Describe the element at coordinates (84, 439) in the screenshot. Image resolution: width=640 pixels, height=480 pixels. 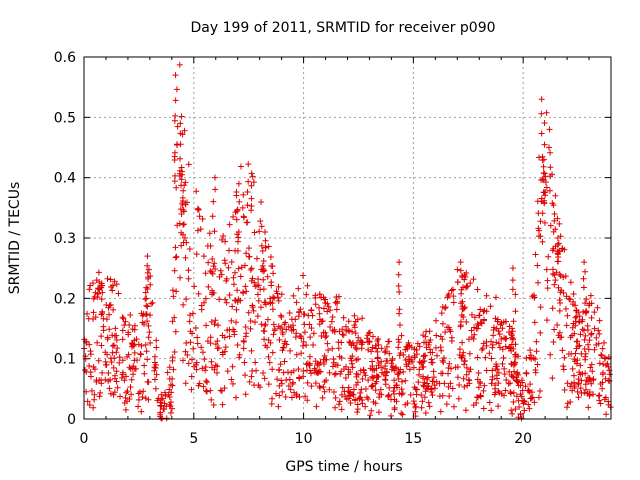
I see `x-tick-label: 0` at that location.